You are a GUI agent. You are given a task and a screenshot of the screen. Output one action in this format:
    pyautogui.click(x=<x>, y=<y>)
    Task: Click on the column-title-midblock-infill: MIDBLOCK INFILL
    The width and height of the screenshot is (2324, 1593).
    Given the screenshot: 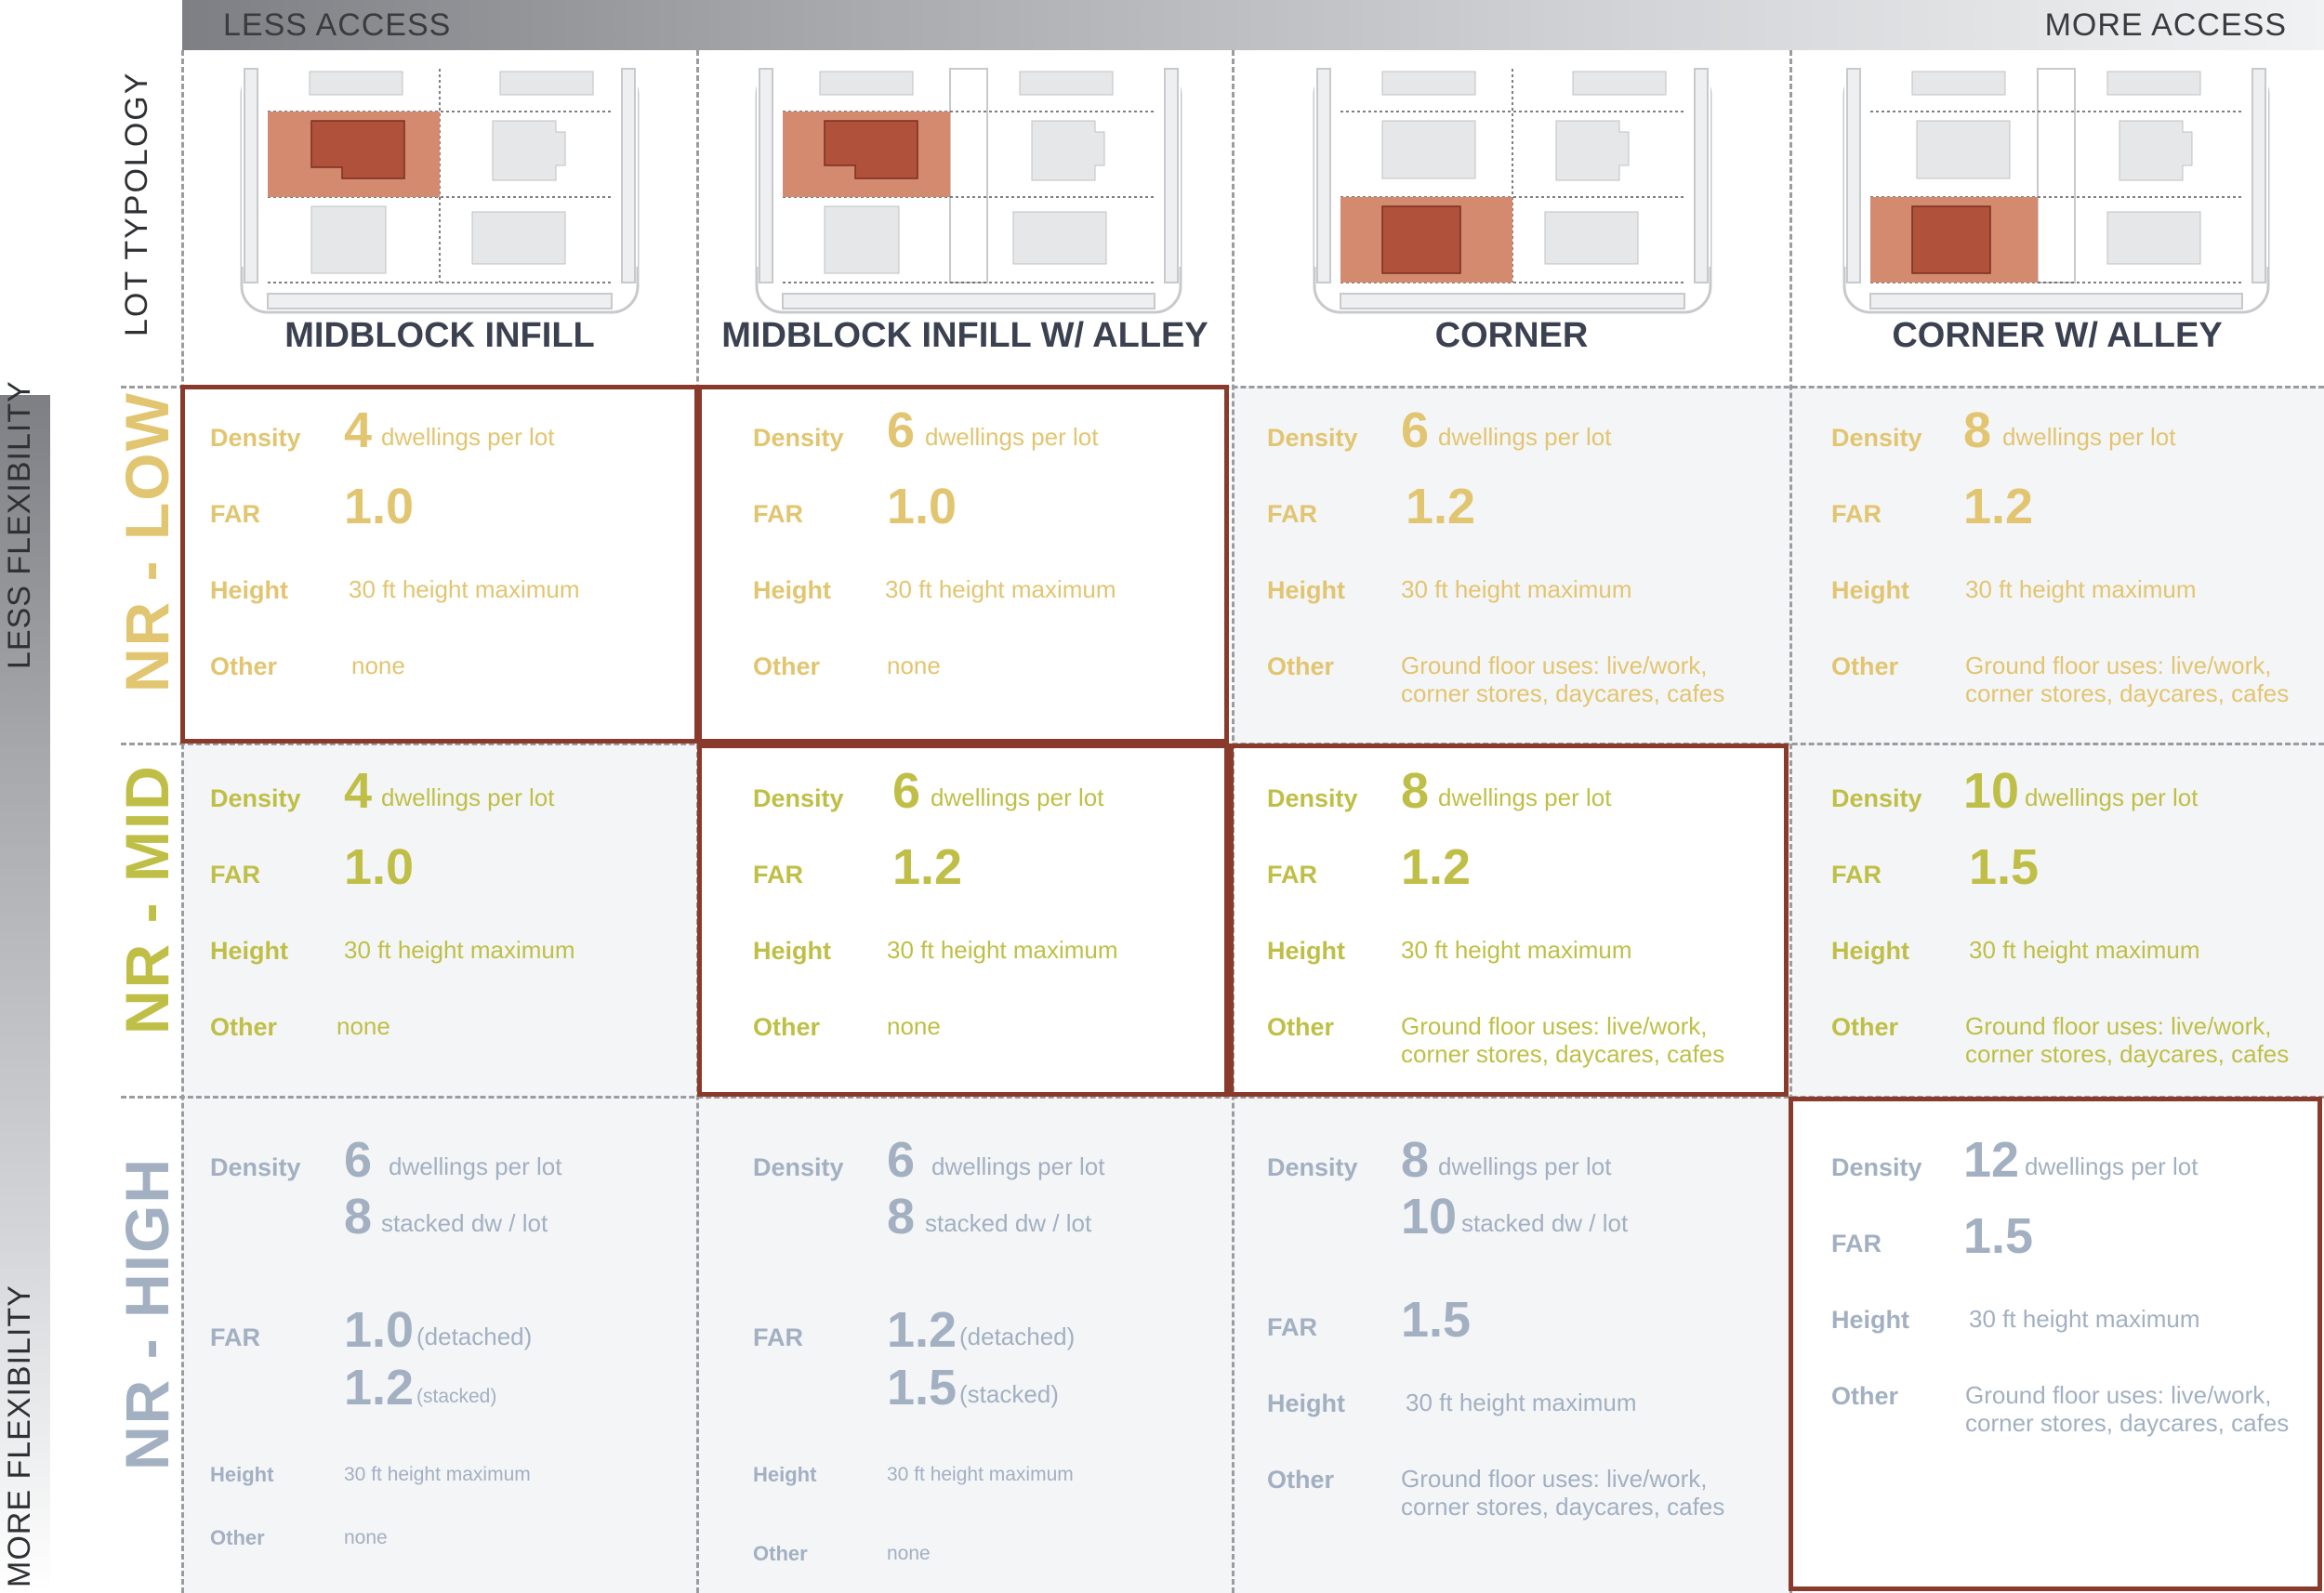 What is the action you would take?
    pyautogui.click(x=439, y=335)
    